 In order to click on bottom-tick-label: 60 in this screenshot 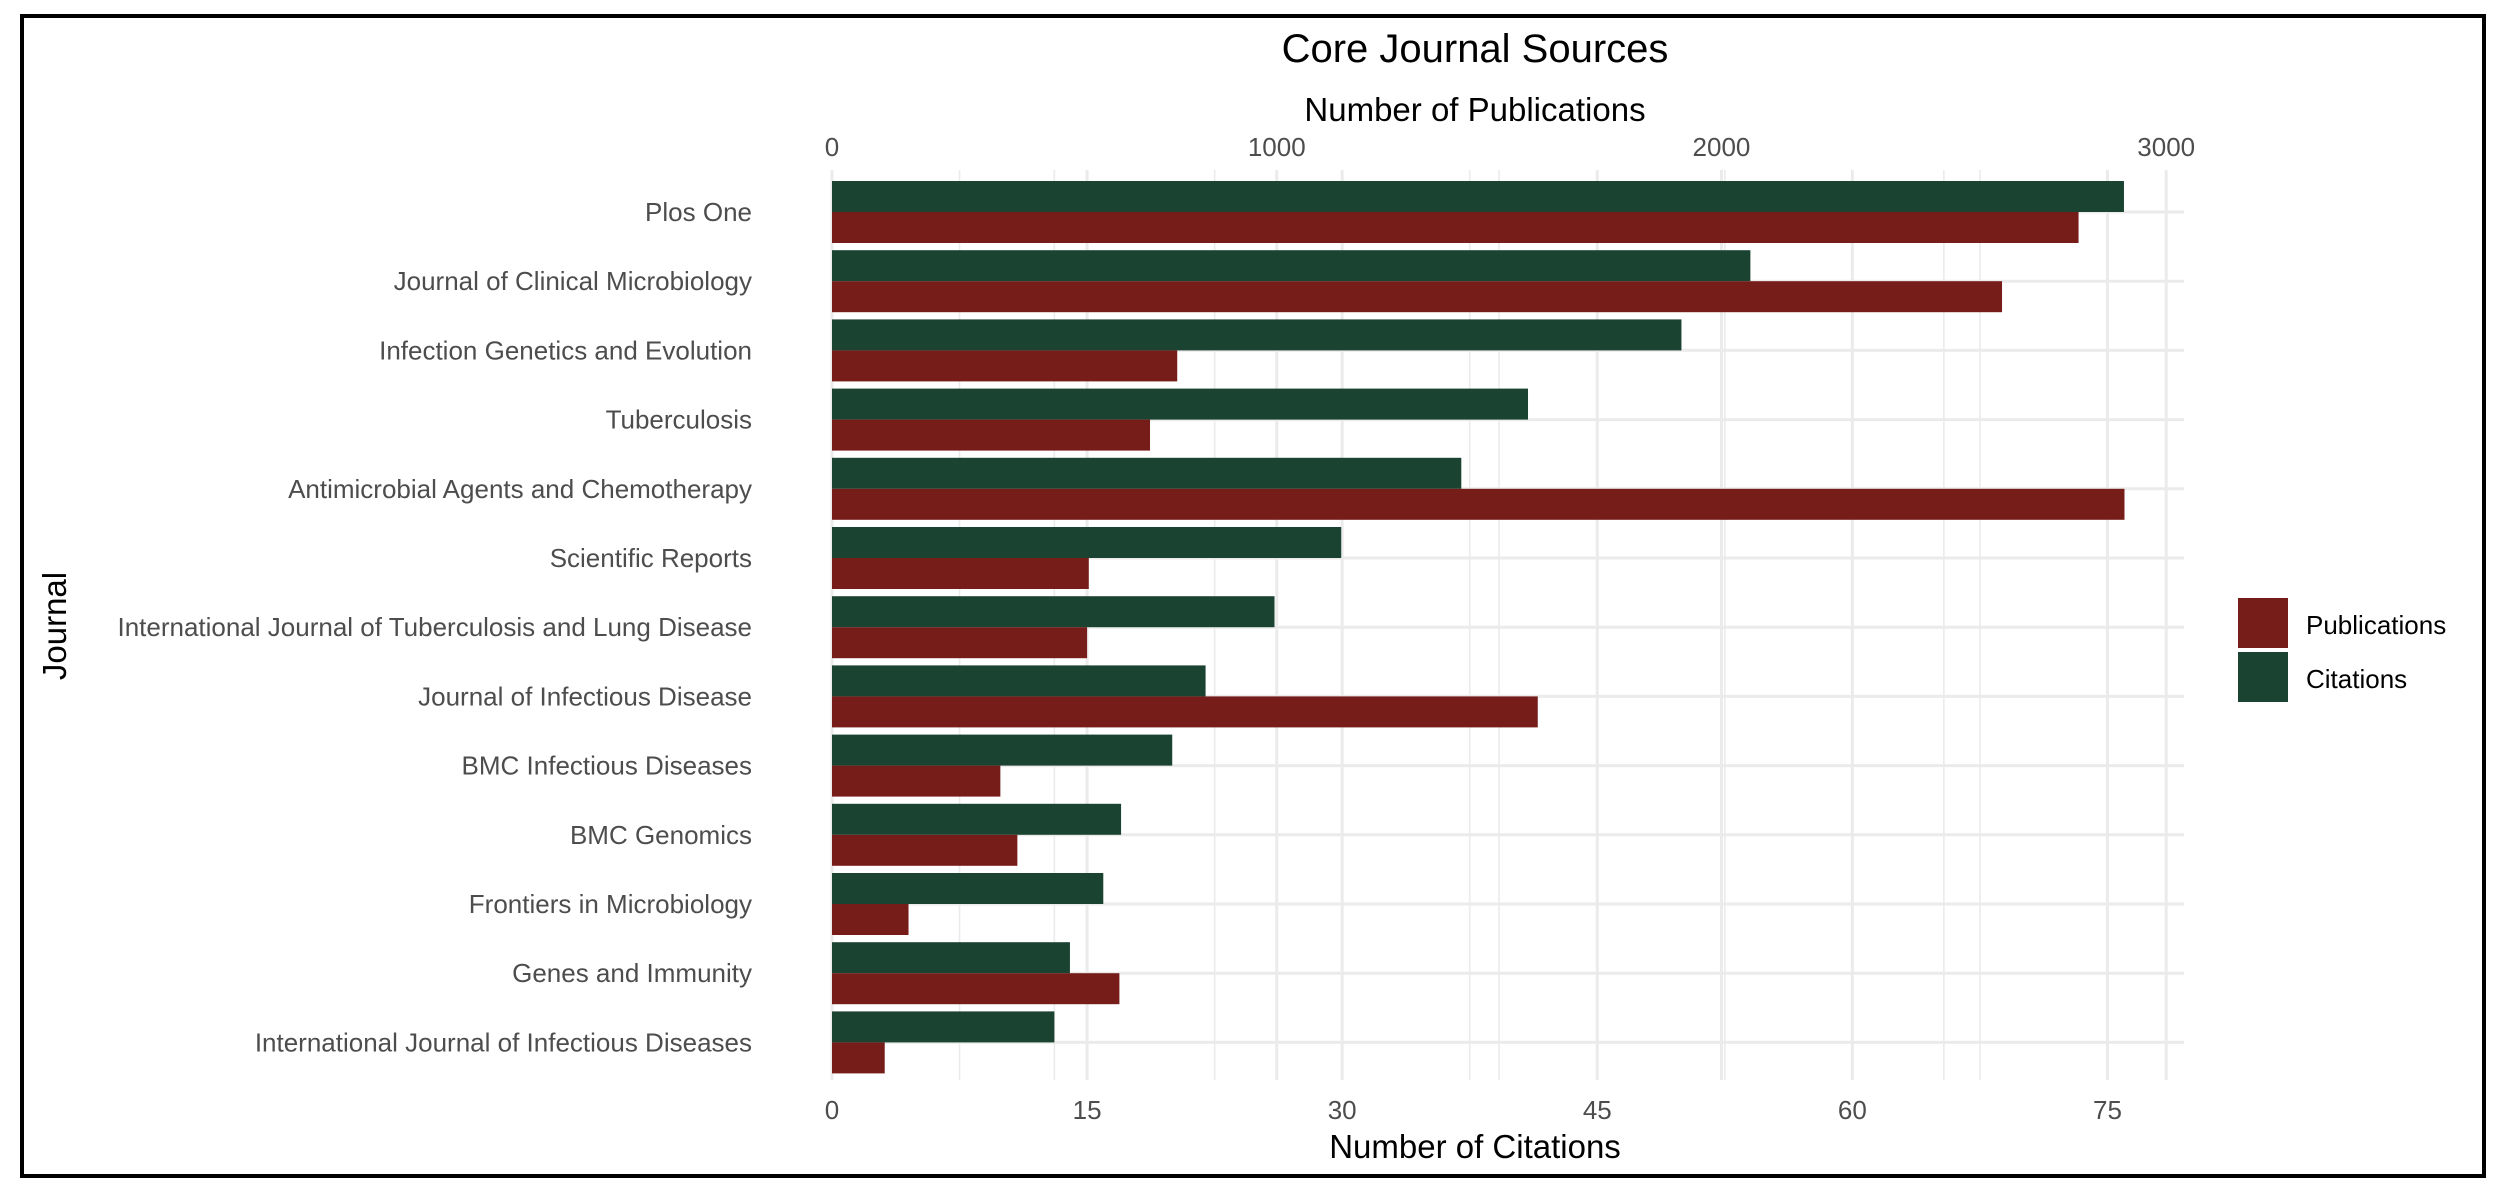, I will do `click(1852, 1110)`.